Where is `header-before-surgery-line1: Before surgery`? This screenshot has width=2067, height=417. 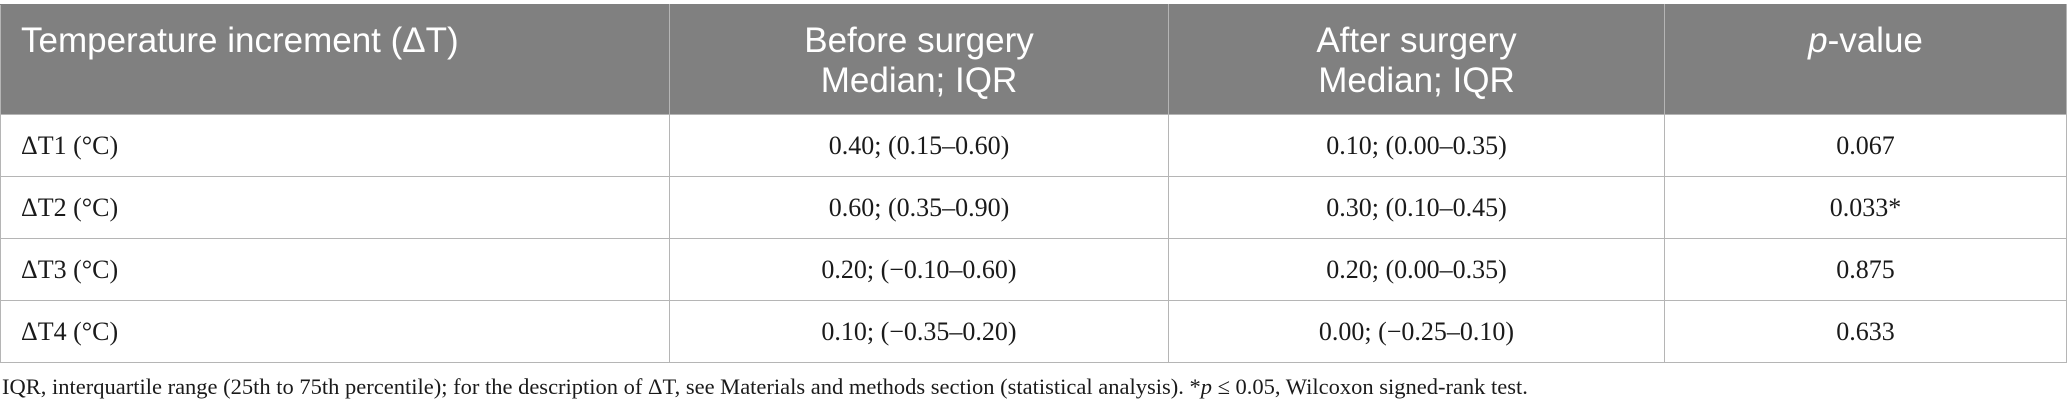 header-before-surgery-line1: Before surgery is located at coordinates (919, 40).